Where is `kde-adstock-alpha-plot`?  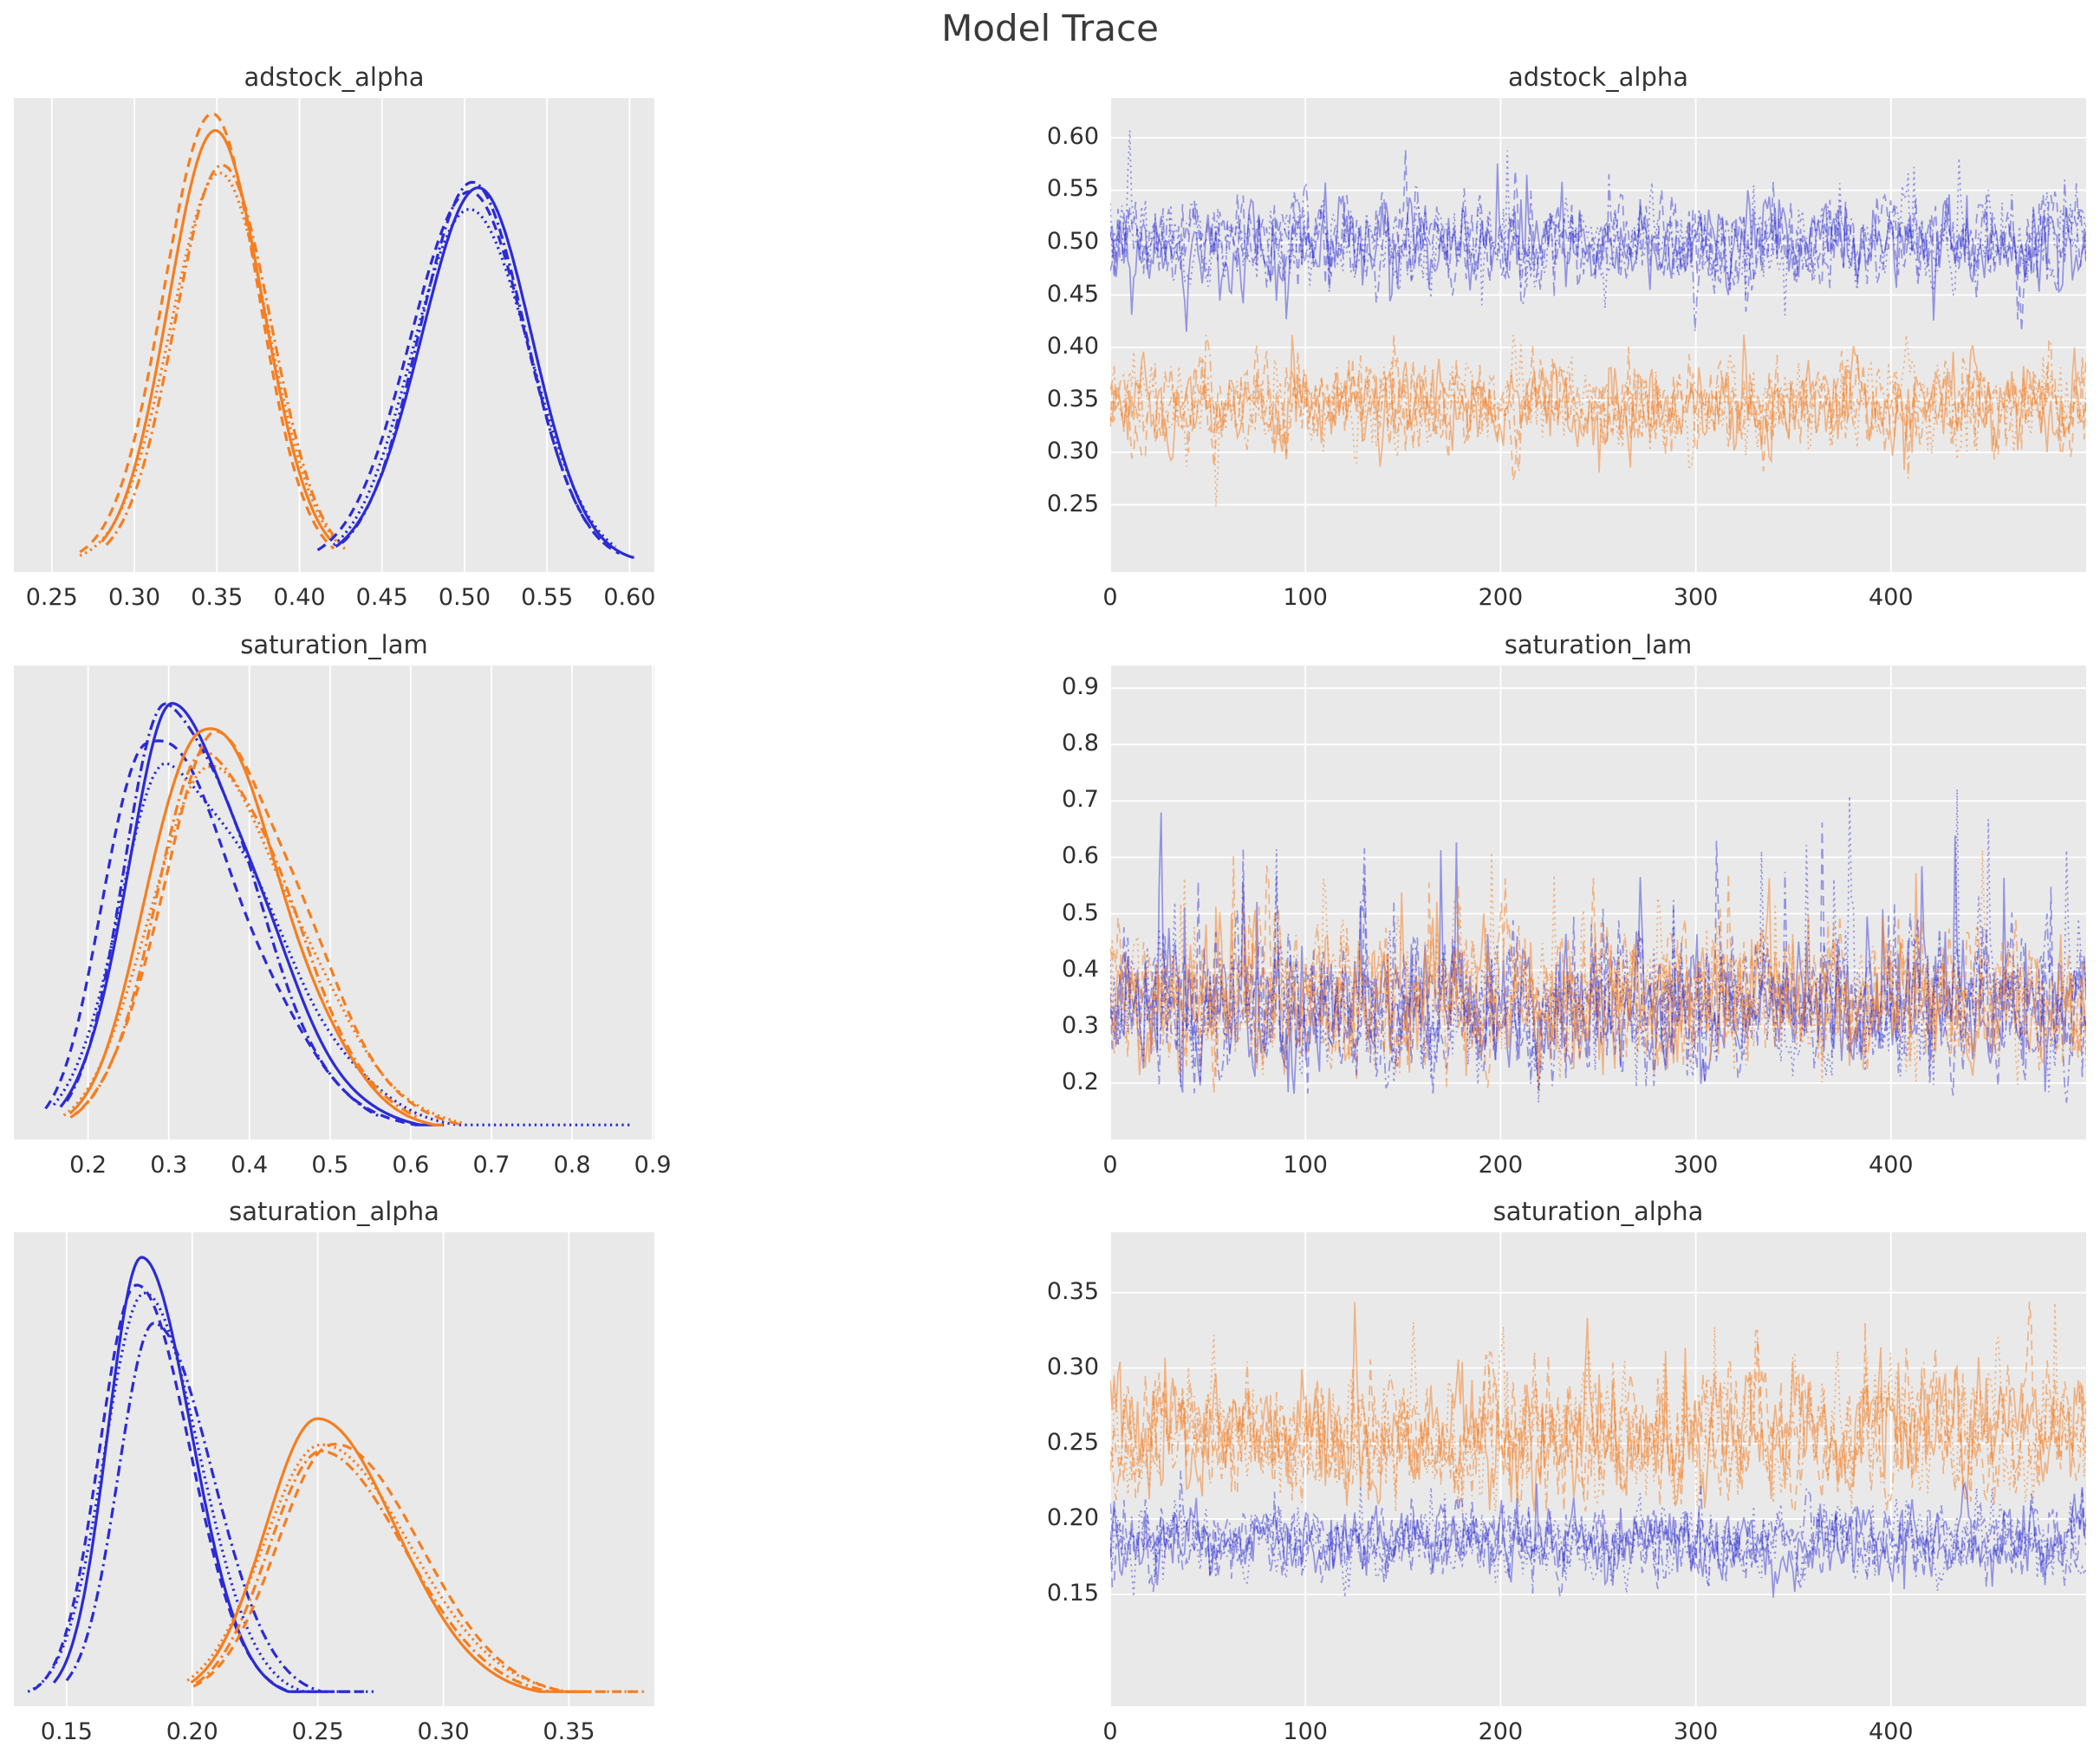
kde-adstock-alpha-plot is located at coordinates (334, 335).